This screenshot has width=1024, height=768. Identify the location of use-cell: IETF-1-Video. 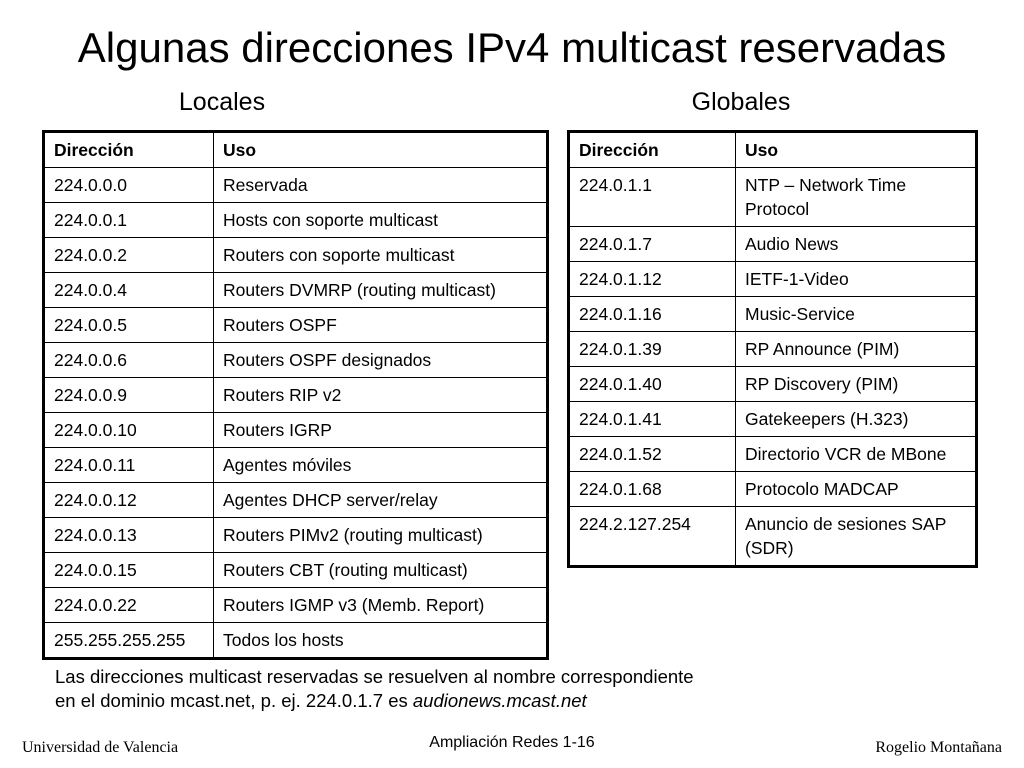
(856, 279).